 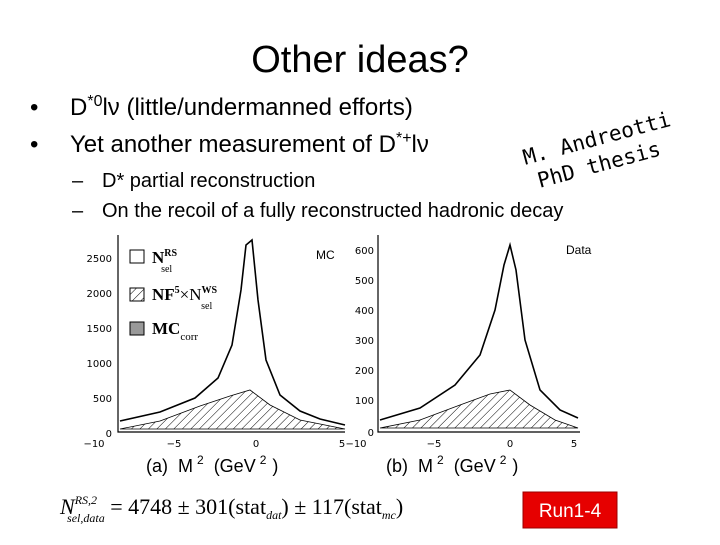 I want to click on formula-sup: RS,2, so click(x=85, y=500).